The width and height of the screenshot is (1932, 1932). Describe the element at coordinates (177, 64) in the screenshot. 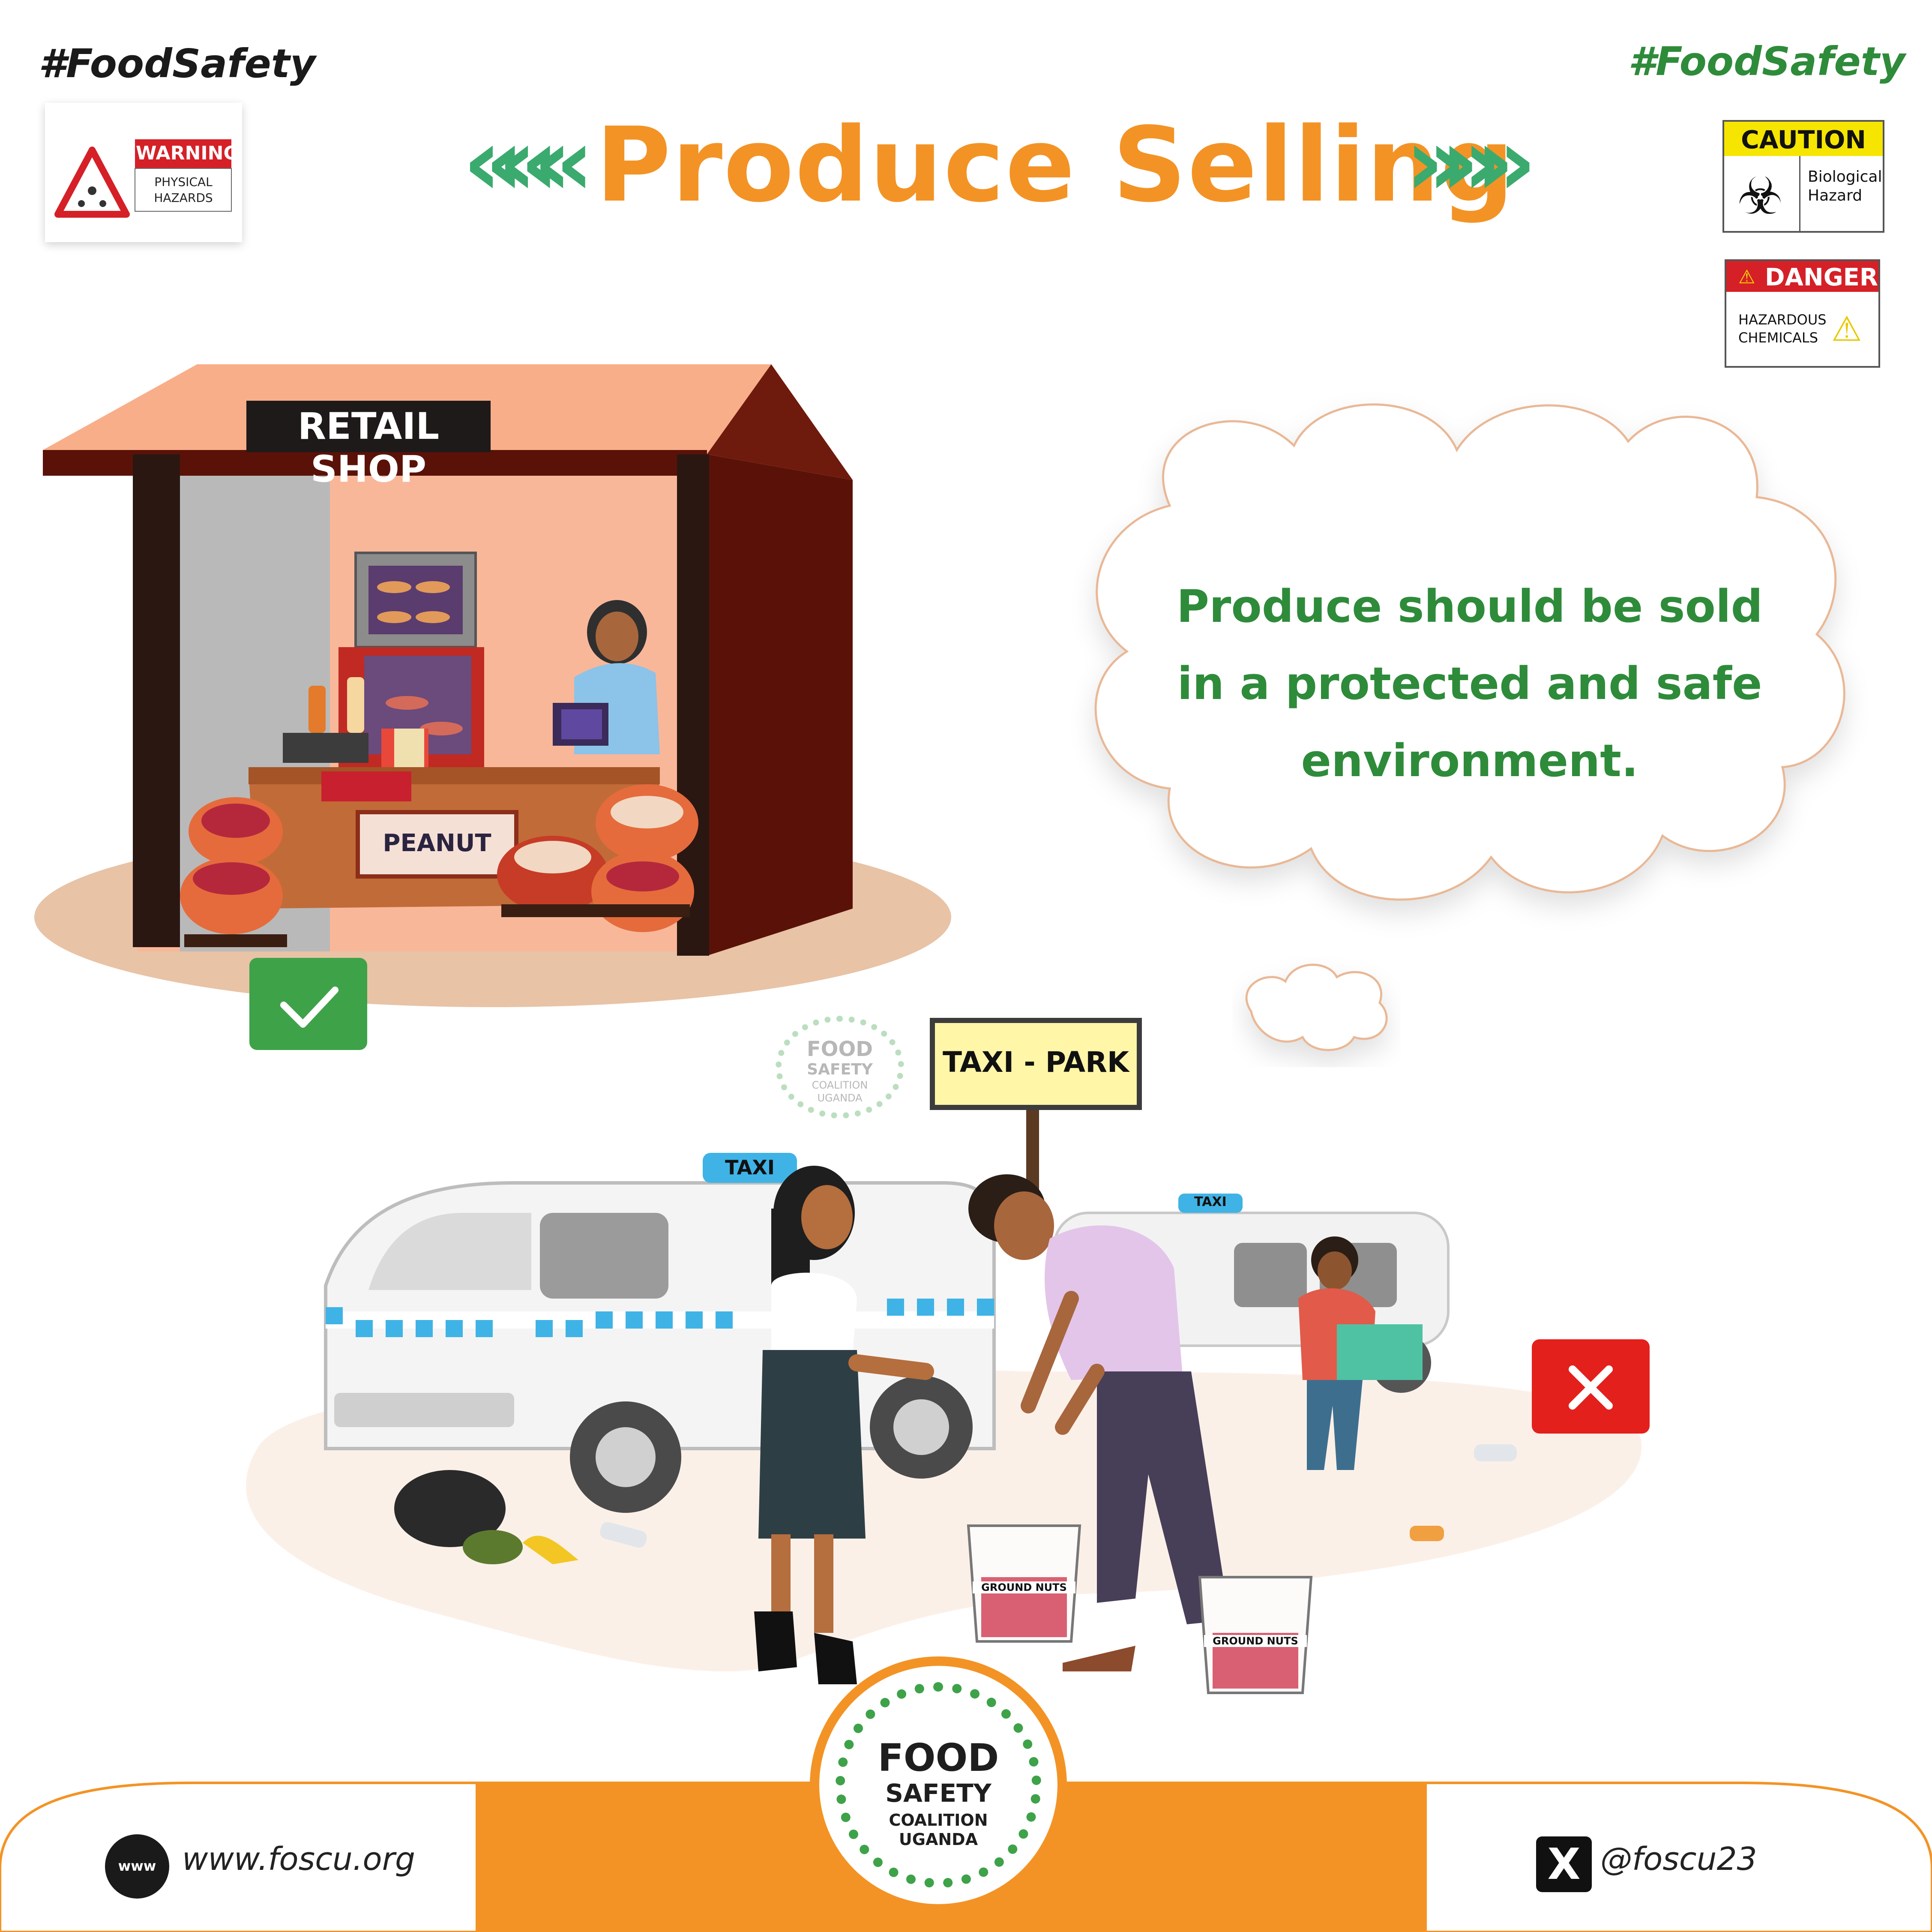

I see `hashtag-left: #FoodSafety` at that location.